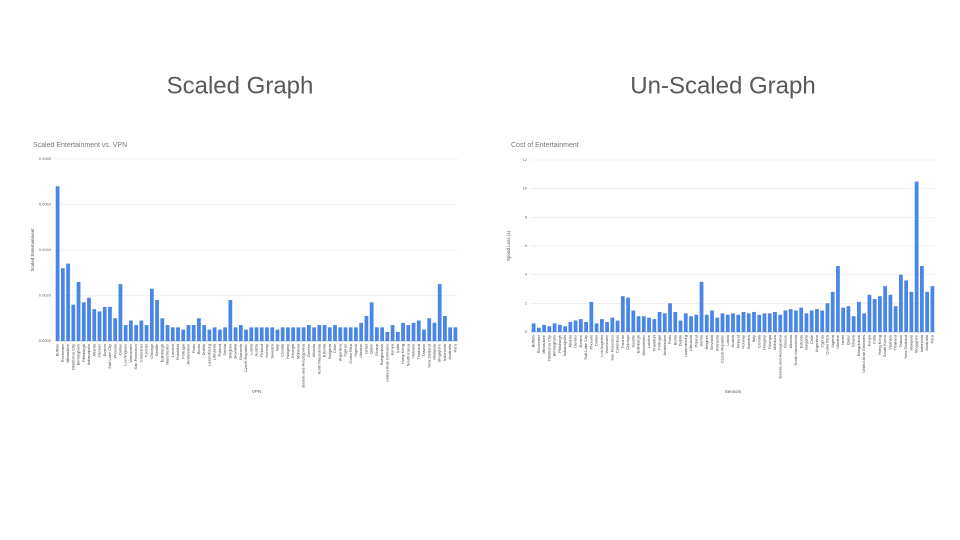 Image resolution: width=960 pixels, height=540 pixels. What do you see at coordinates (538, 343) in the screenshot?
I see `x-tick-label: Rochester` at bounding box center [538, 343].